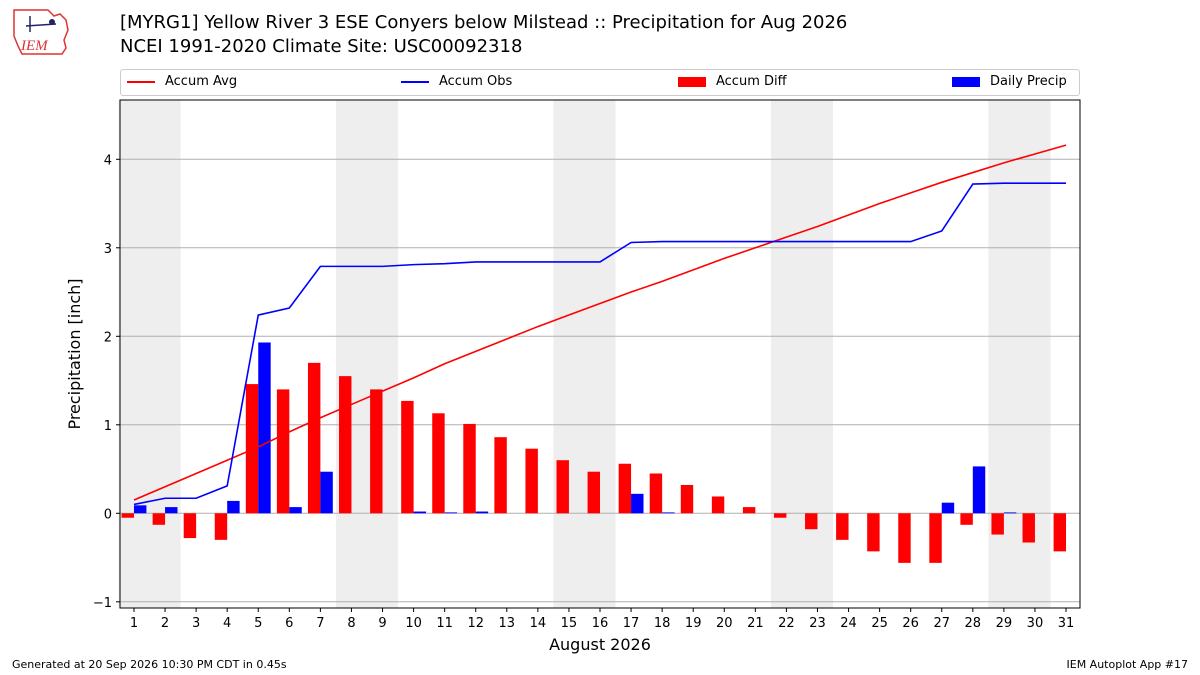  Describe the element at coordinates (910, 623) in the screenshot. I see `x-tick-label: 26` at that location.